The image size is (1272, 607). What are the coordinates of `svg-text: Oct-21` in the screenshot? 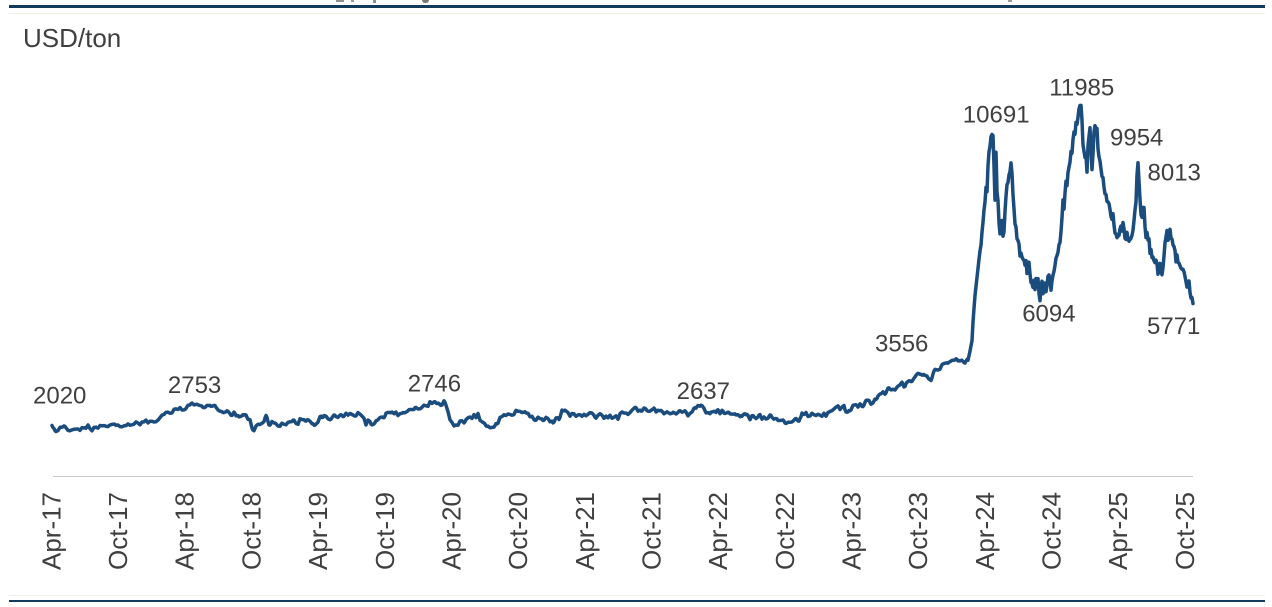 It's located at (651, 531).